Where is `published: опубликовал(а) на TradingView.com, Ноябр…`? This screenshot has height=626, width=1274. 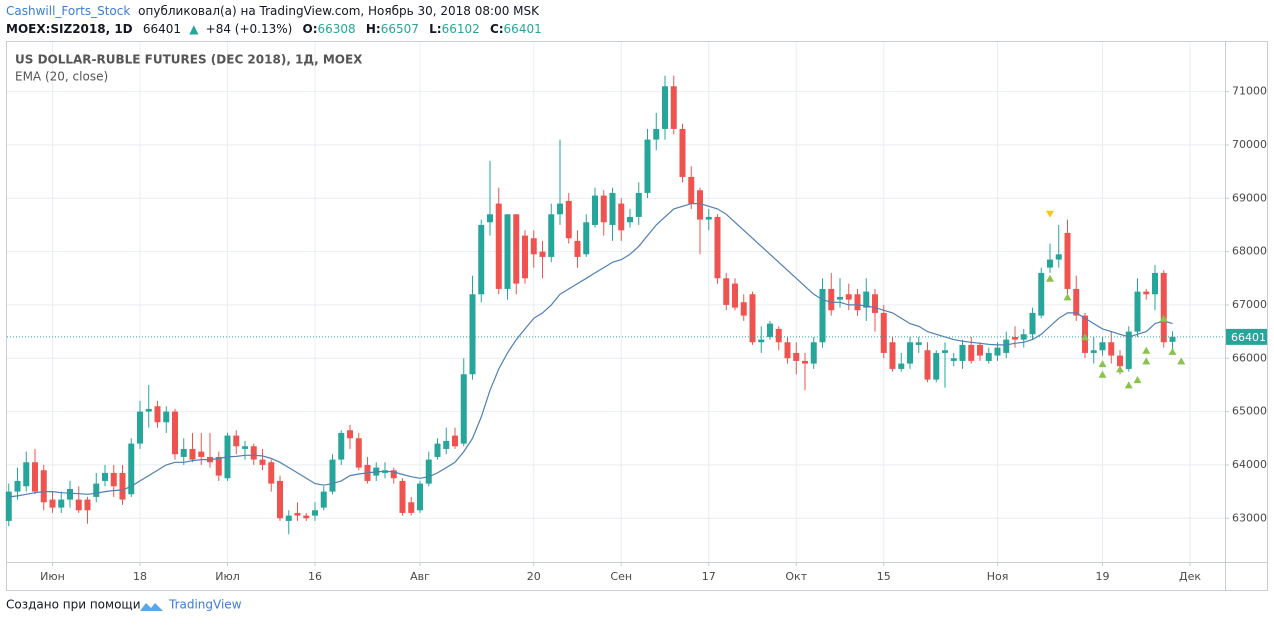
published: опубликовал(а) на TradingView.com, Ноябр… is located at coordinates (339, 11).